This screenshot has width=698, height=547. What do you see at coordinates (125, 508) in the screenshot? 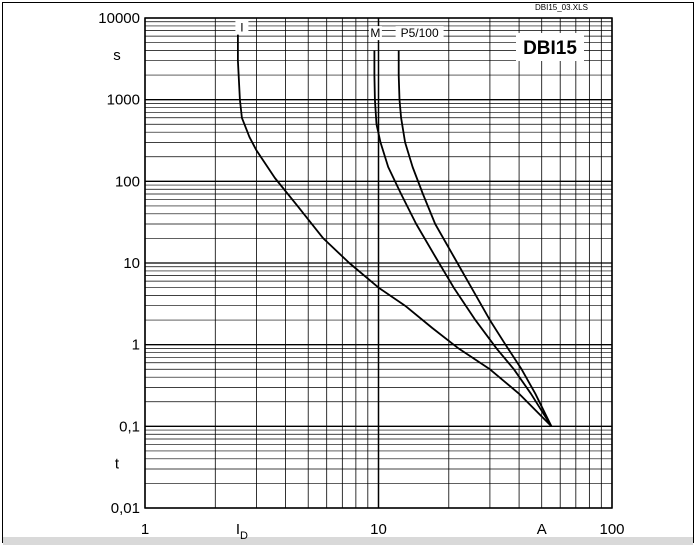
I see `y-tick-label: 0,01` at bounding box center [125, 508].